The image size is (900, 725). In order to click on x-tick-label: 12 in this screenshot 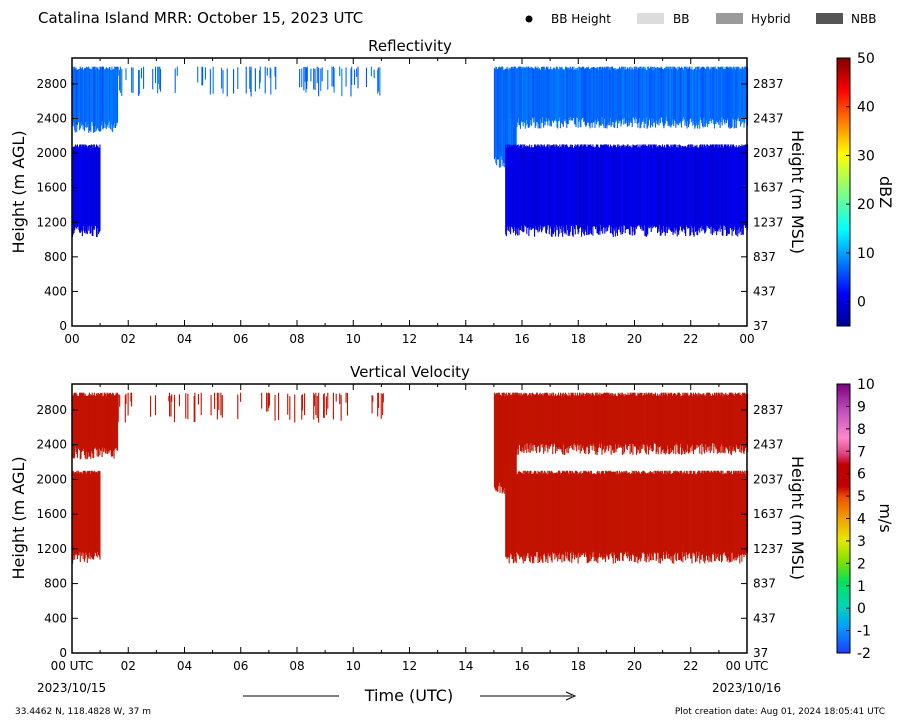, I will do `click(409, 666)`.